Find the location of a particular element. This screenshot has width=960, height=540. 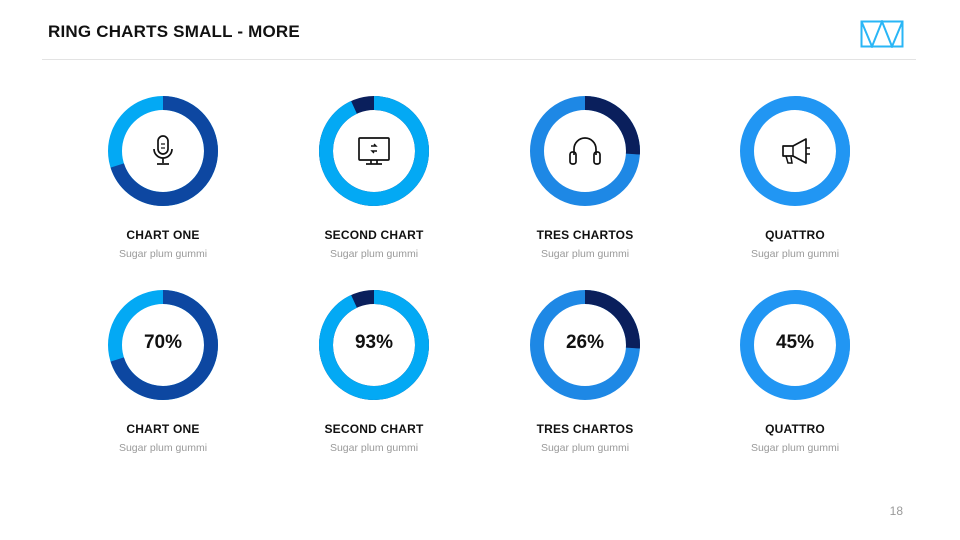

ring-center: 45% is located at coordinates (795, 345).